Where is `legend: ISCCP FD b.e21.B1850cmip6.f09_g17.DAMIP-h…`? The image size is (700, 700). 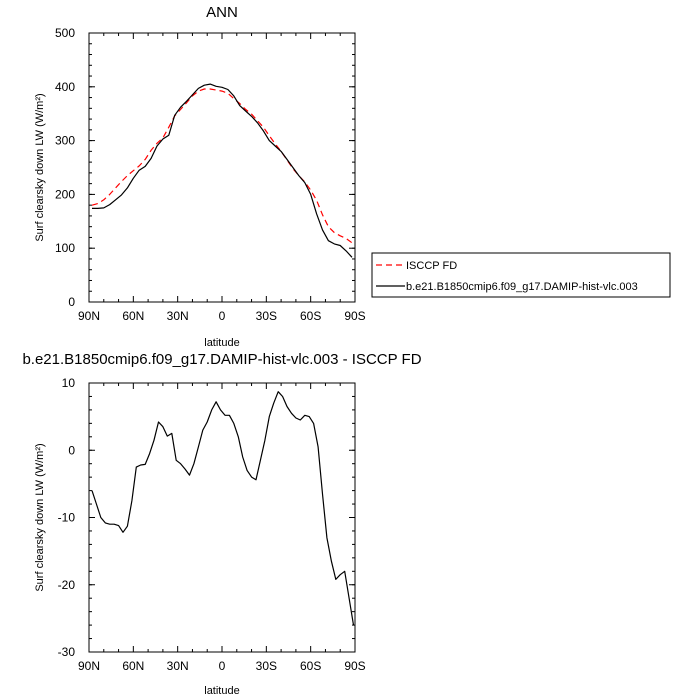
legend: ISCCP FD b.e21.B1850cmip6.f09_g17.DAMIP-h… is located at coordinates (521, 275).